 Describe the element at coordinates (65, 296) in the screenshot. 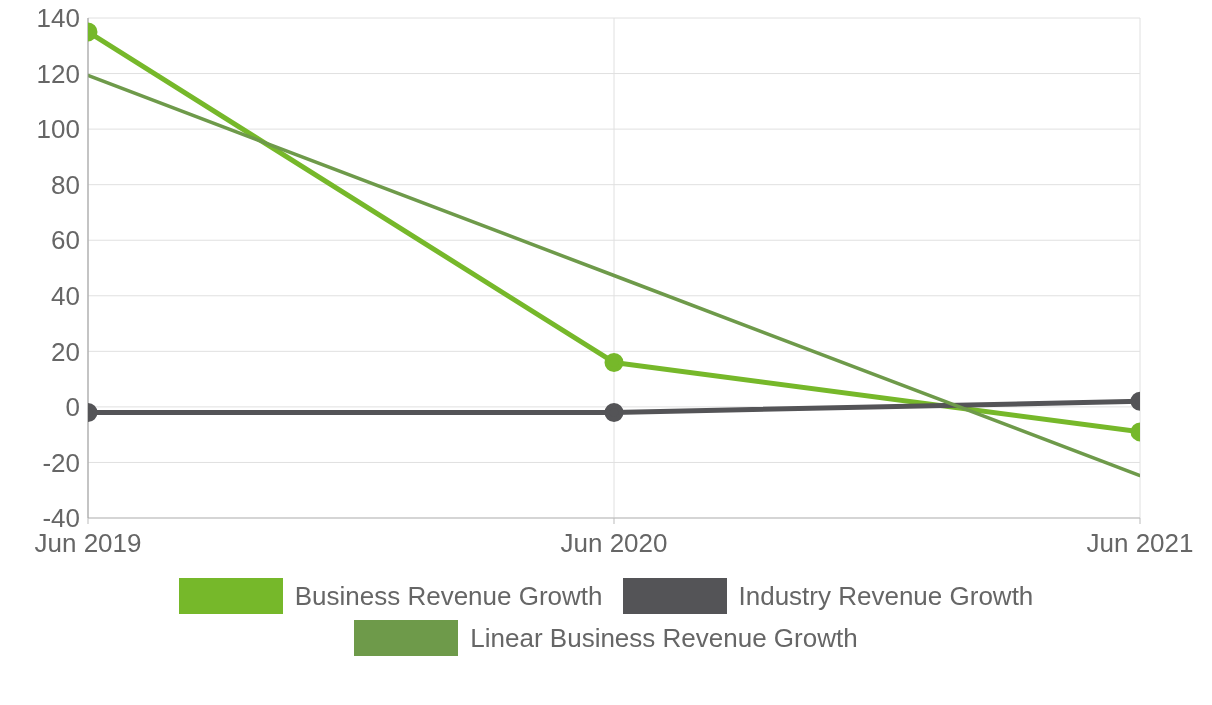

I see `y-tick-label: 40` at that location.